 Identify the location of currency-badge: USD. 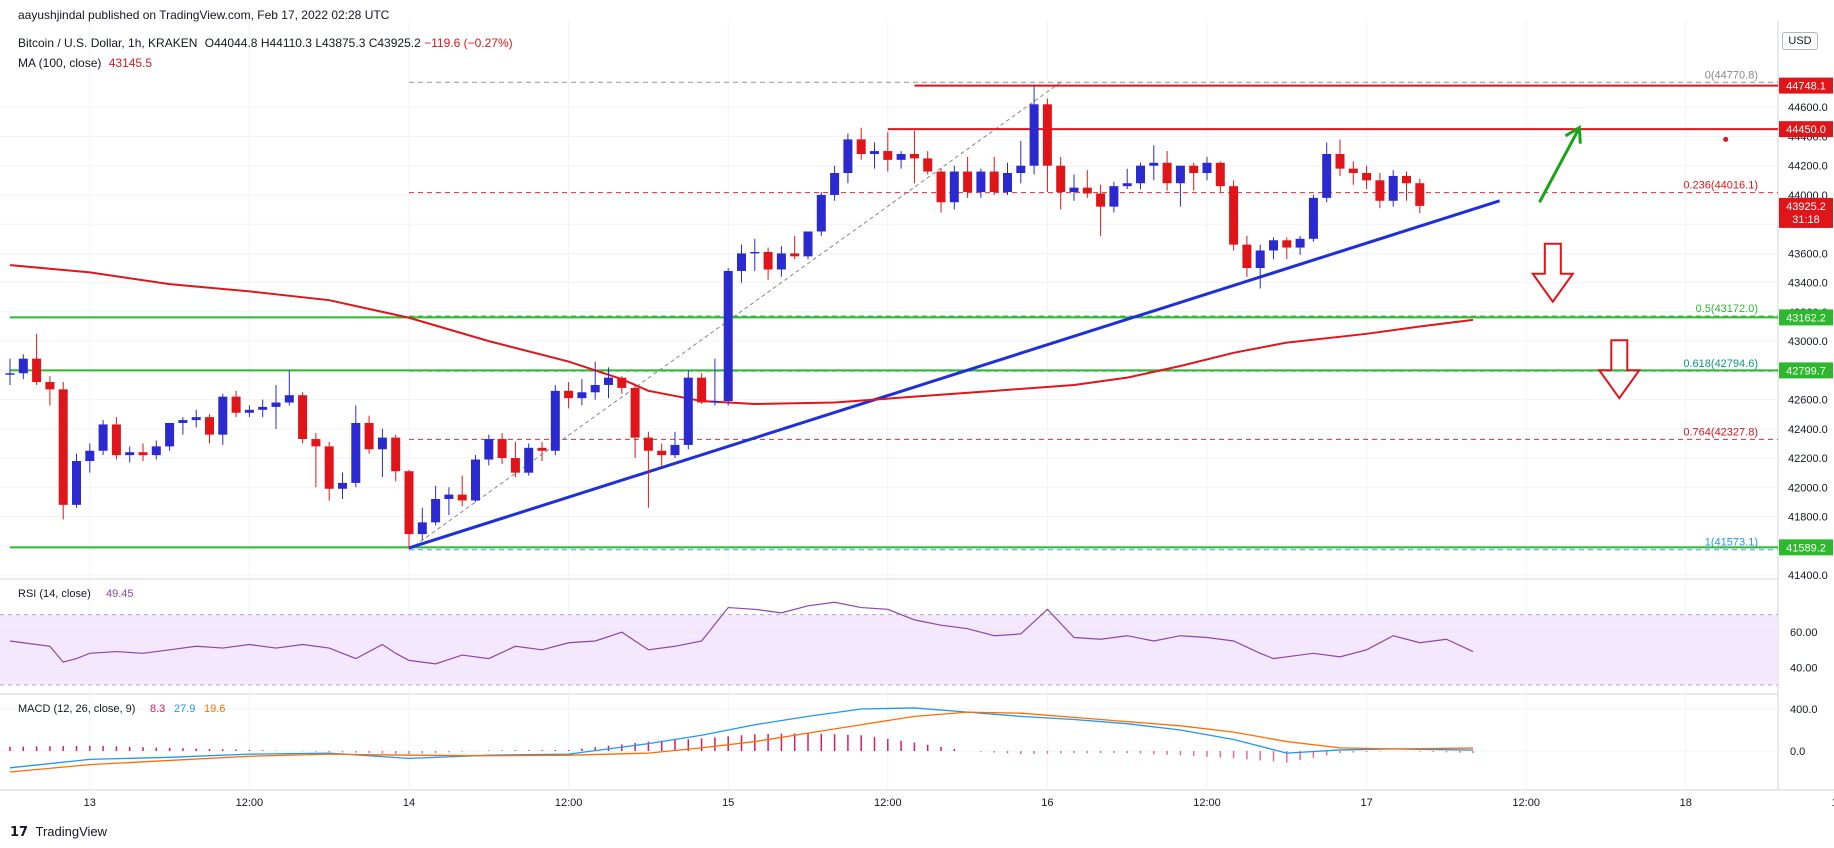
(1800, 41).